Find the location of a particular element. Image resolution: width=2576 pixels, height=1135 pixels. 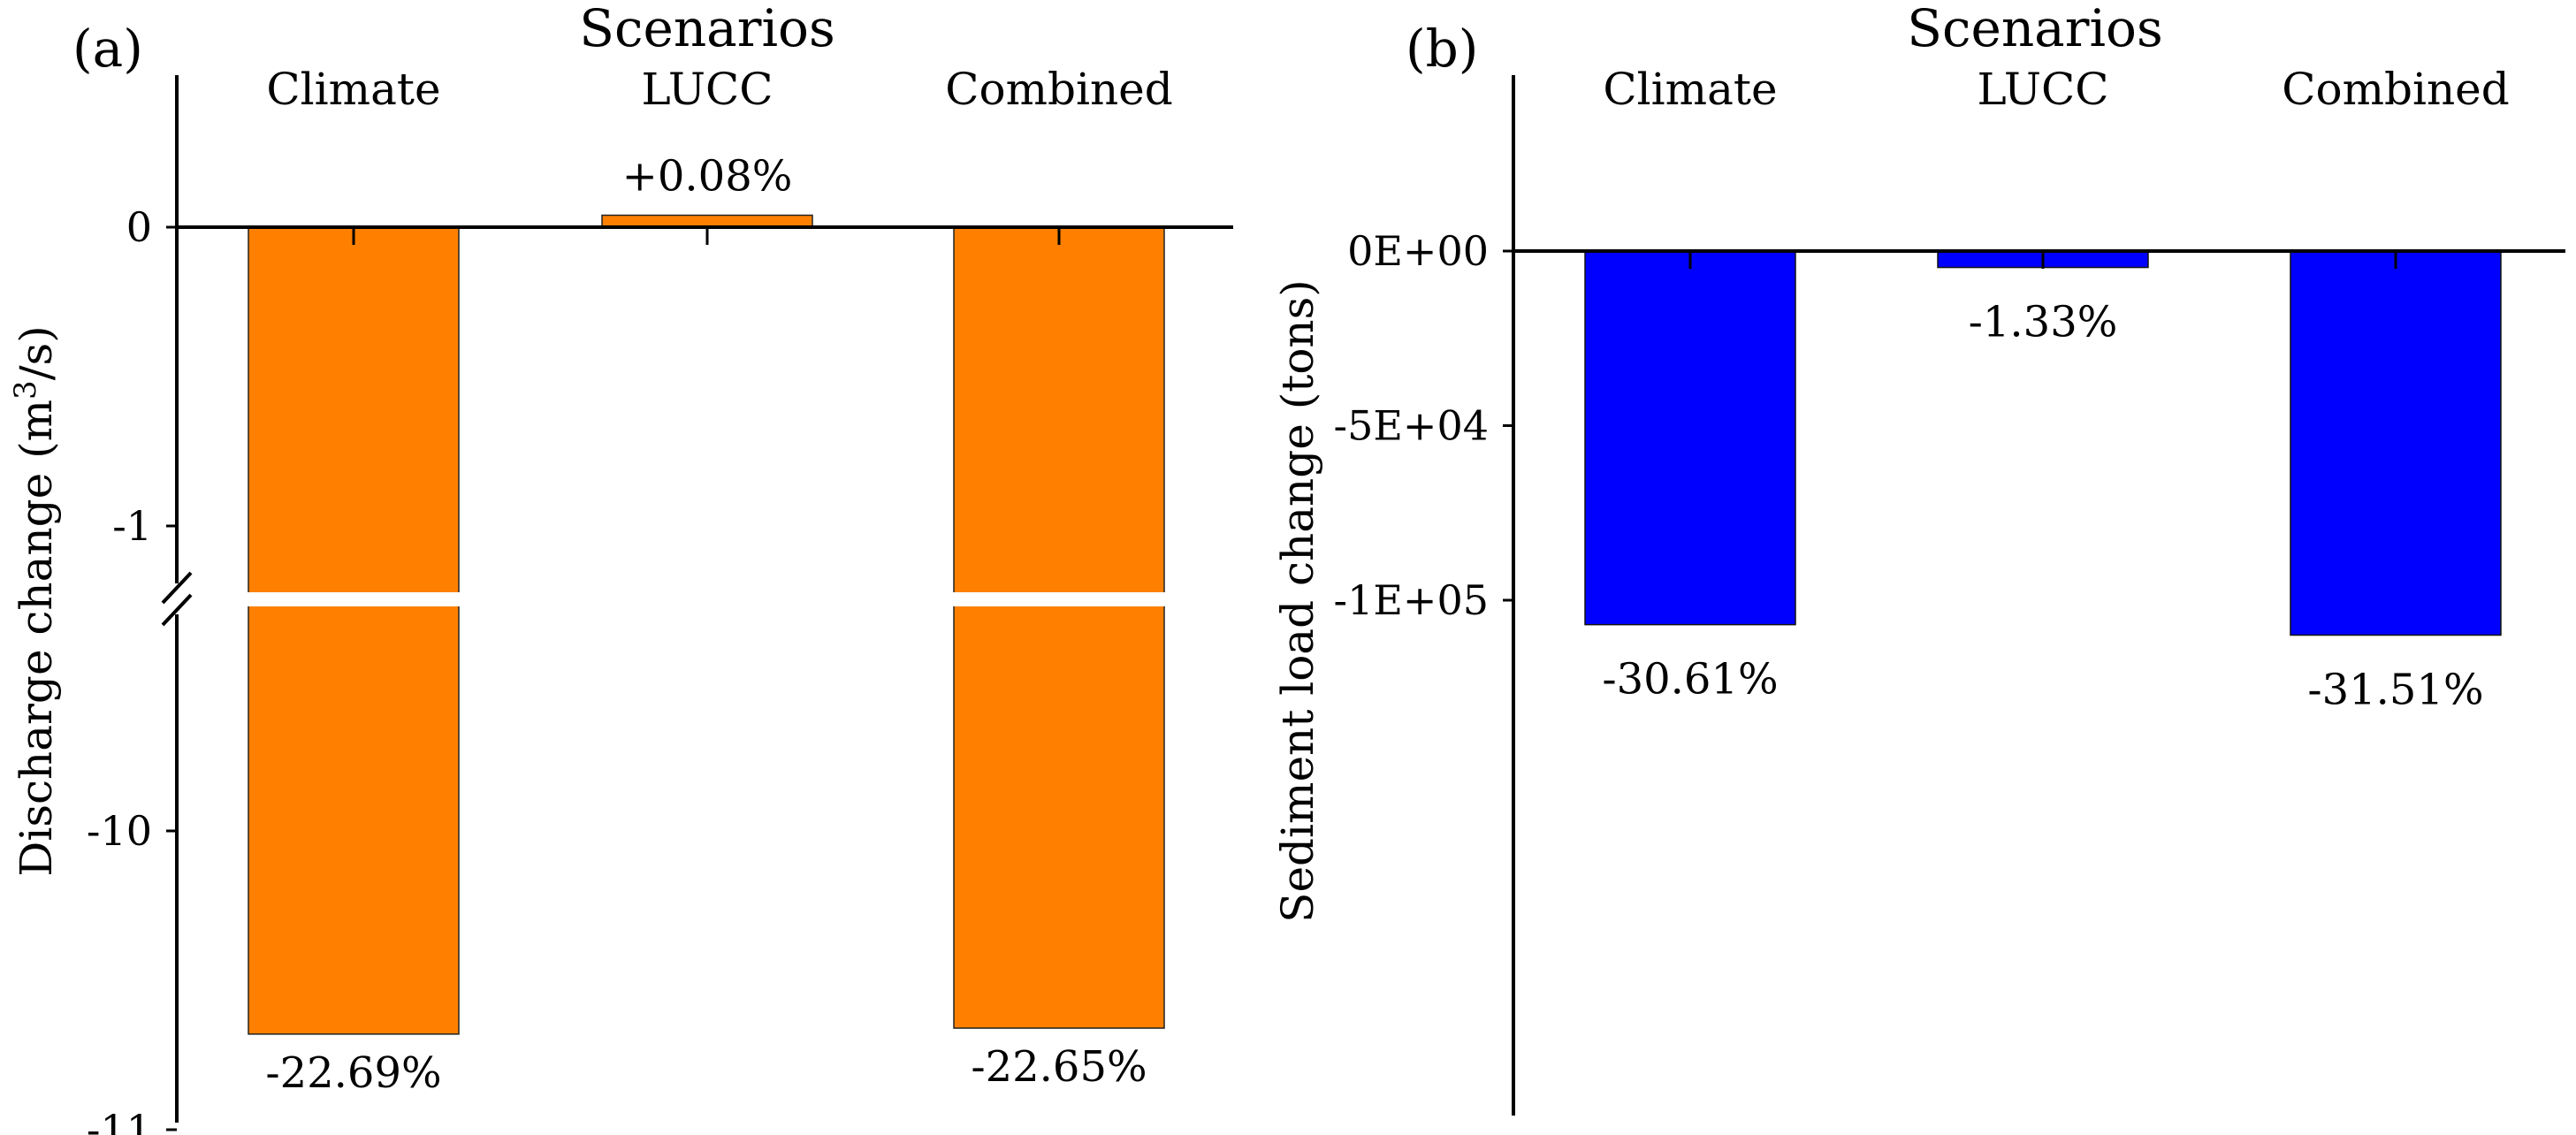

panel-a-data-label: +0.08% is located at coordinates (707, 176).